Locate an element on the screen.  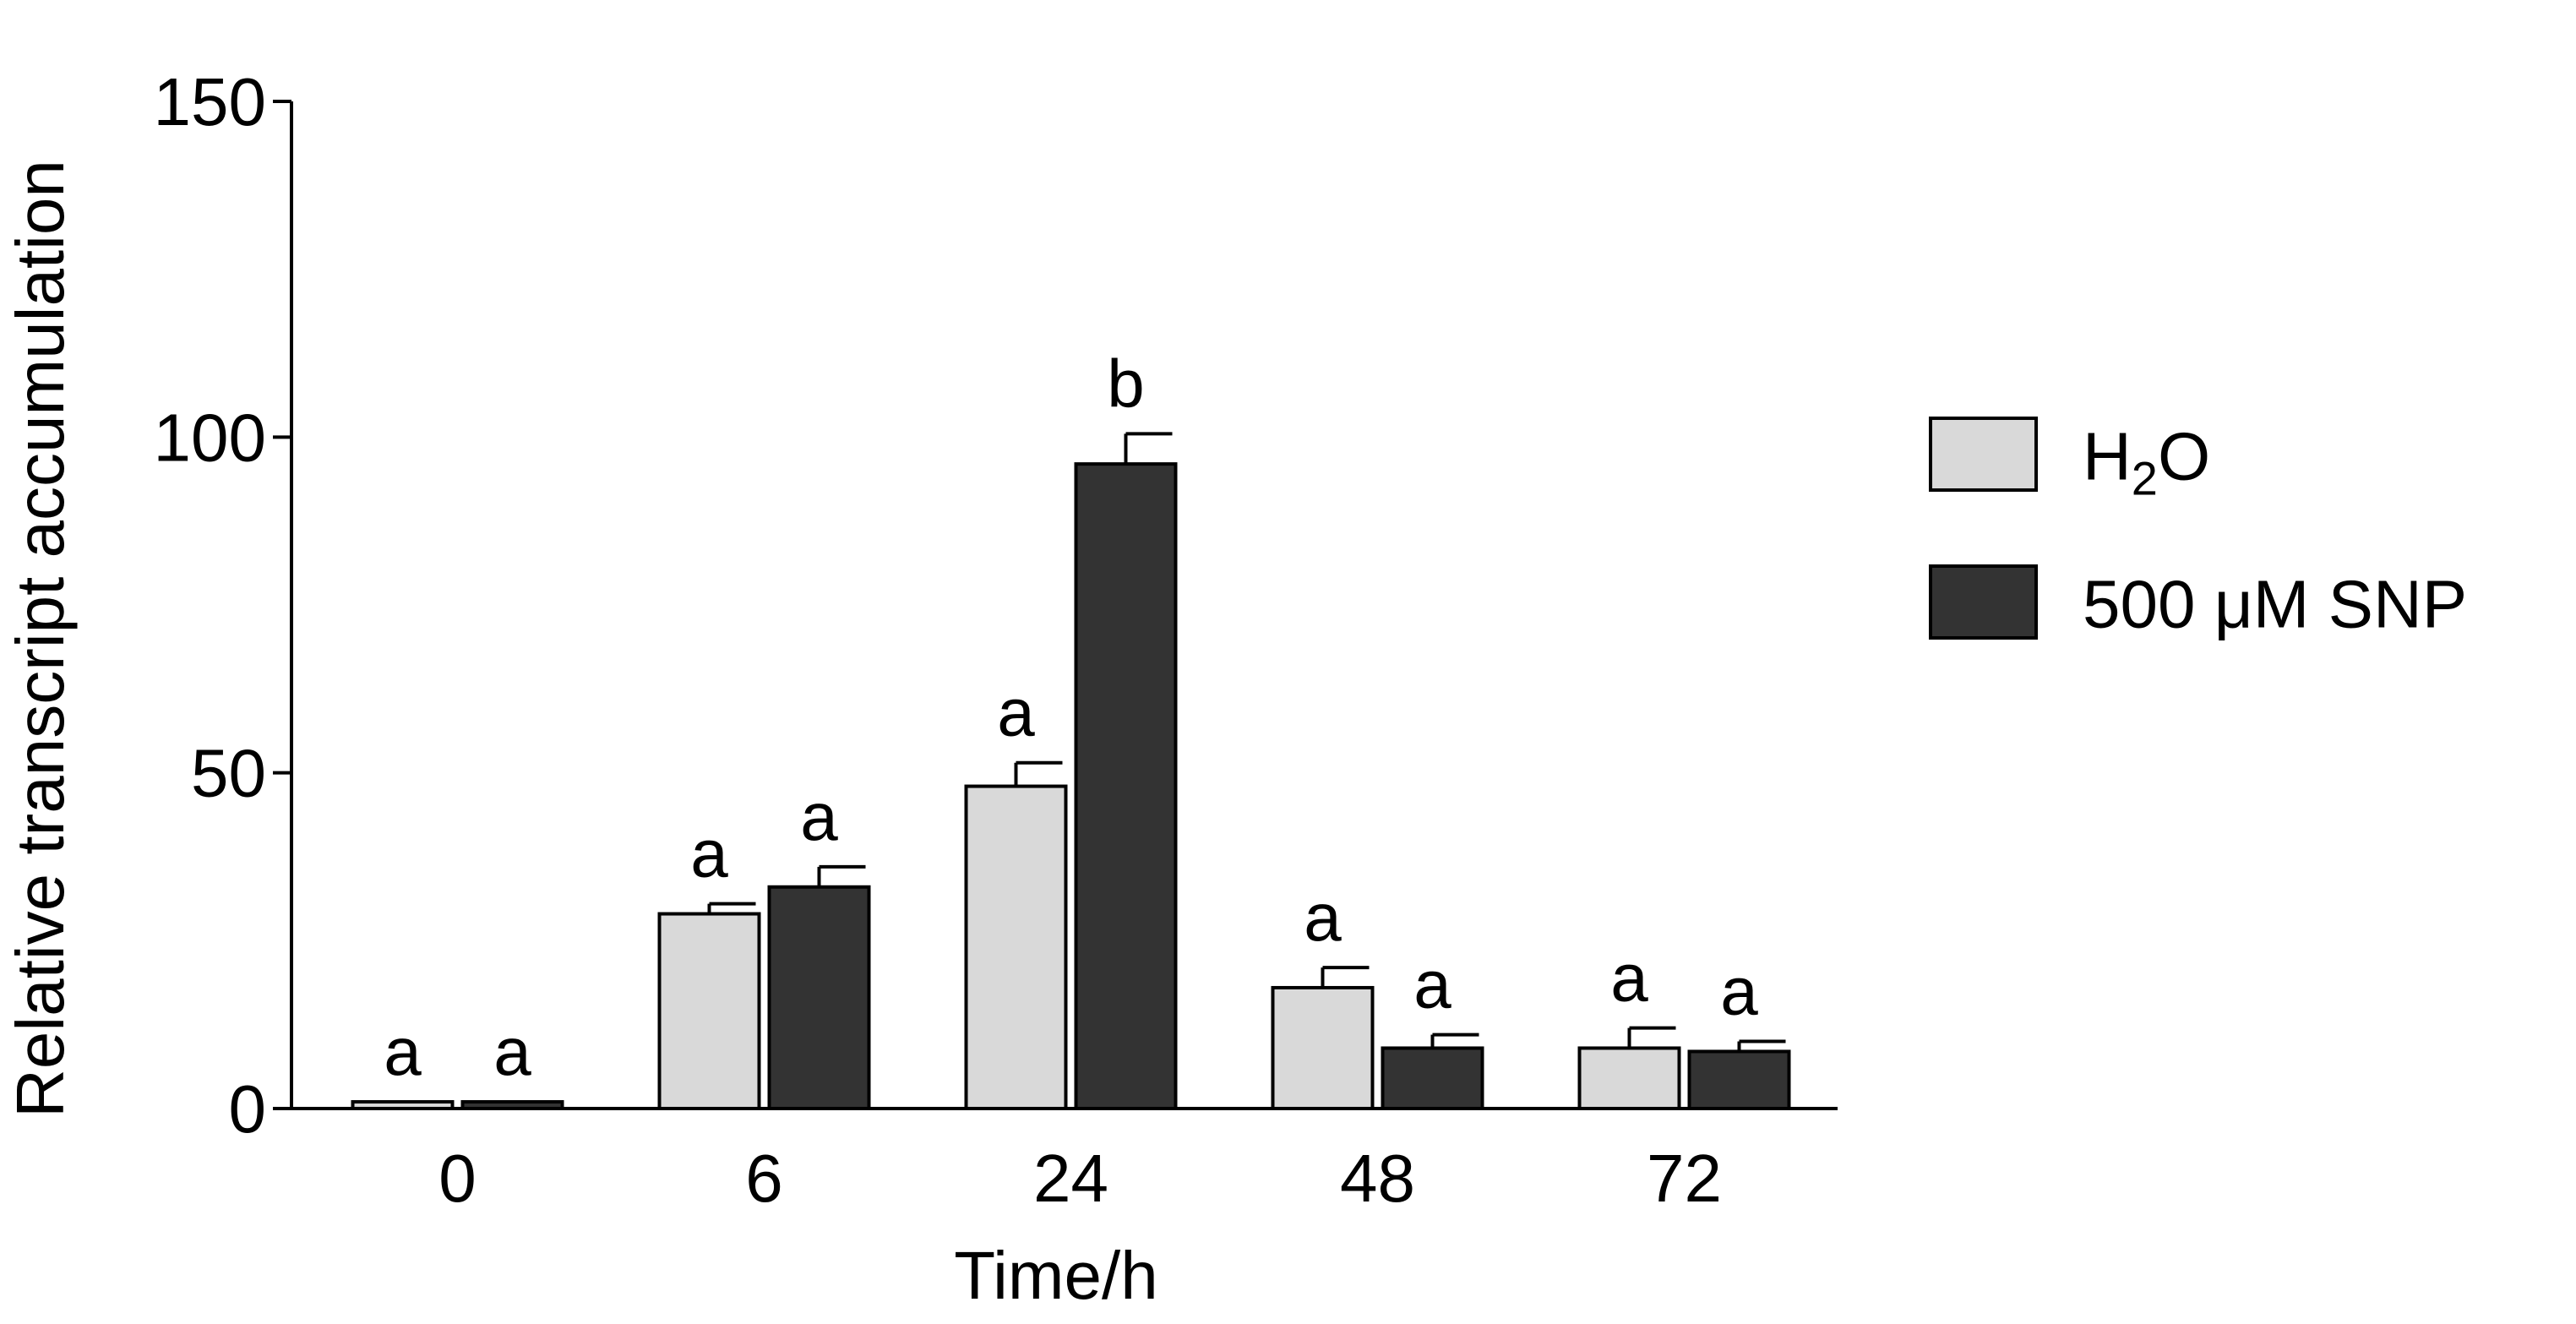
x-tick-label: 24 is located at coordinates (1070, 1179).